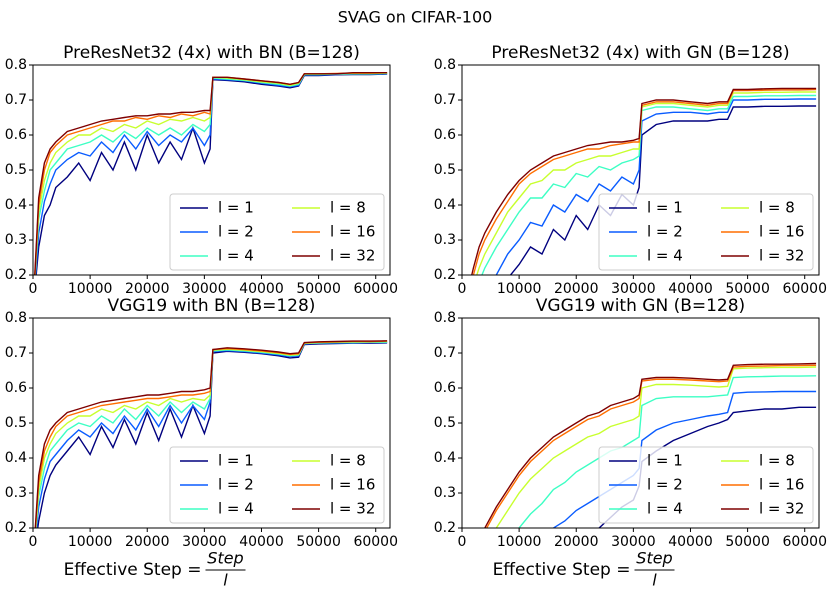 This screenshot has height=589, width=831. Describe the element at coordinates (415, 17) in the screenshot. I see `suptitle: SVAG on CIFAR-100` at that location.